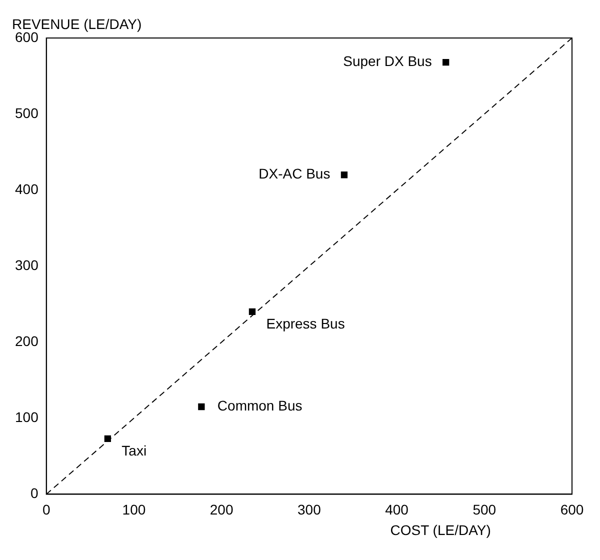  What do you see at coordinates (46, 509) in the screenshot?
I see `x-tick-label: 0` at bounding box center [46, 509].